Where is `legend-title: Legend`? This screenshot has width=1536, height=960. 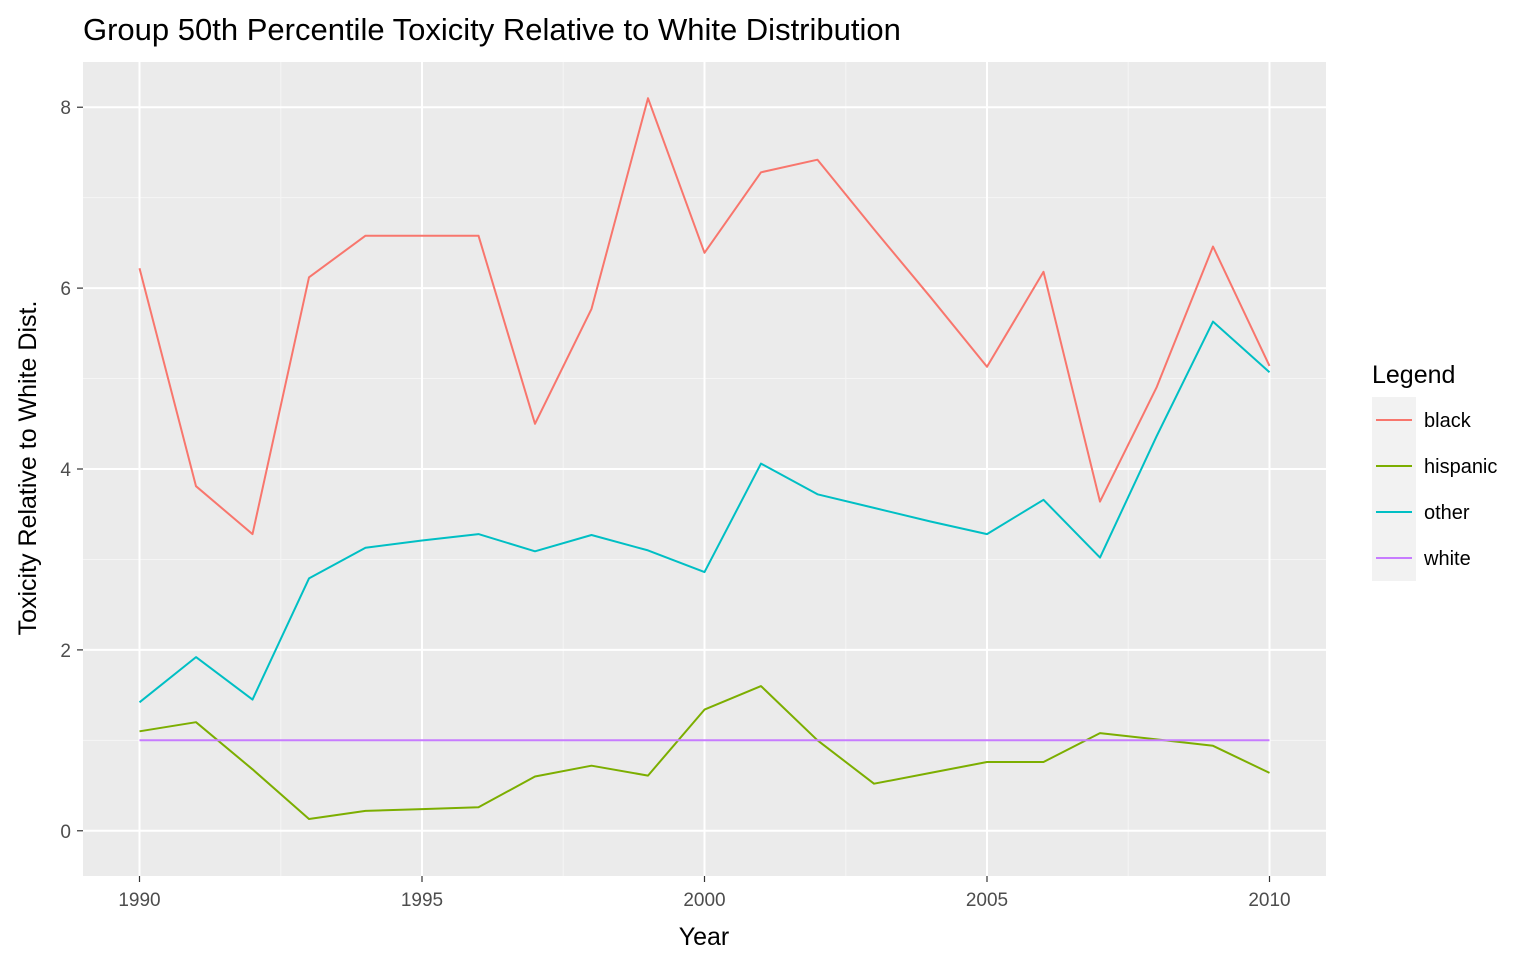 legend-title: Legend is located at coordinates (1413, 375).